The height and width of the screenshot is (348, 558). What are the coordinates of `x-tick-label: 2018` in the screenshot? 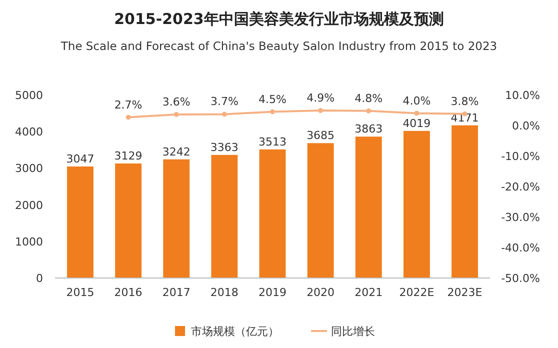 It's located at (224, 292).